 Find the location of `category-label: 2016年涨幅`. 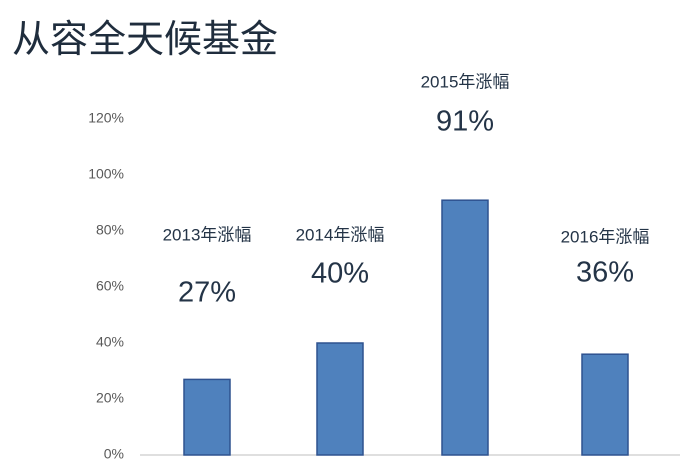

category-label: 2016年涨幅 is located at coordinates (605, 236).